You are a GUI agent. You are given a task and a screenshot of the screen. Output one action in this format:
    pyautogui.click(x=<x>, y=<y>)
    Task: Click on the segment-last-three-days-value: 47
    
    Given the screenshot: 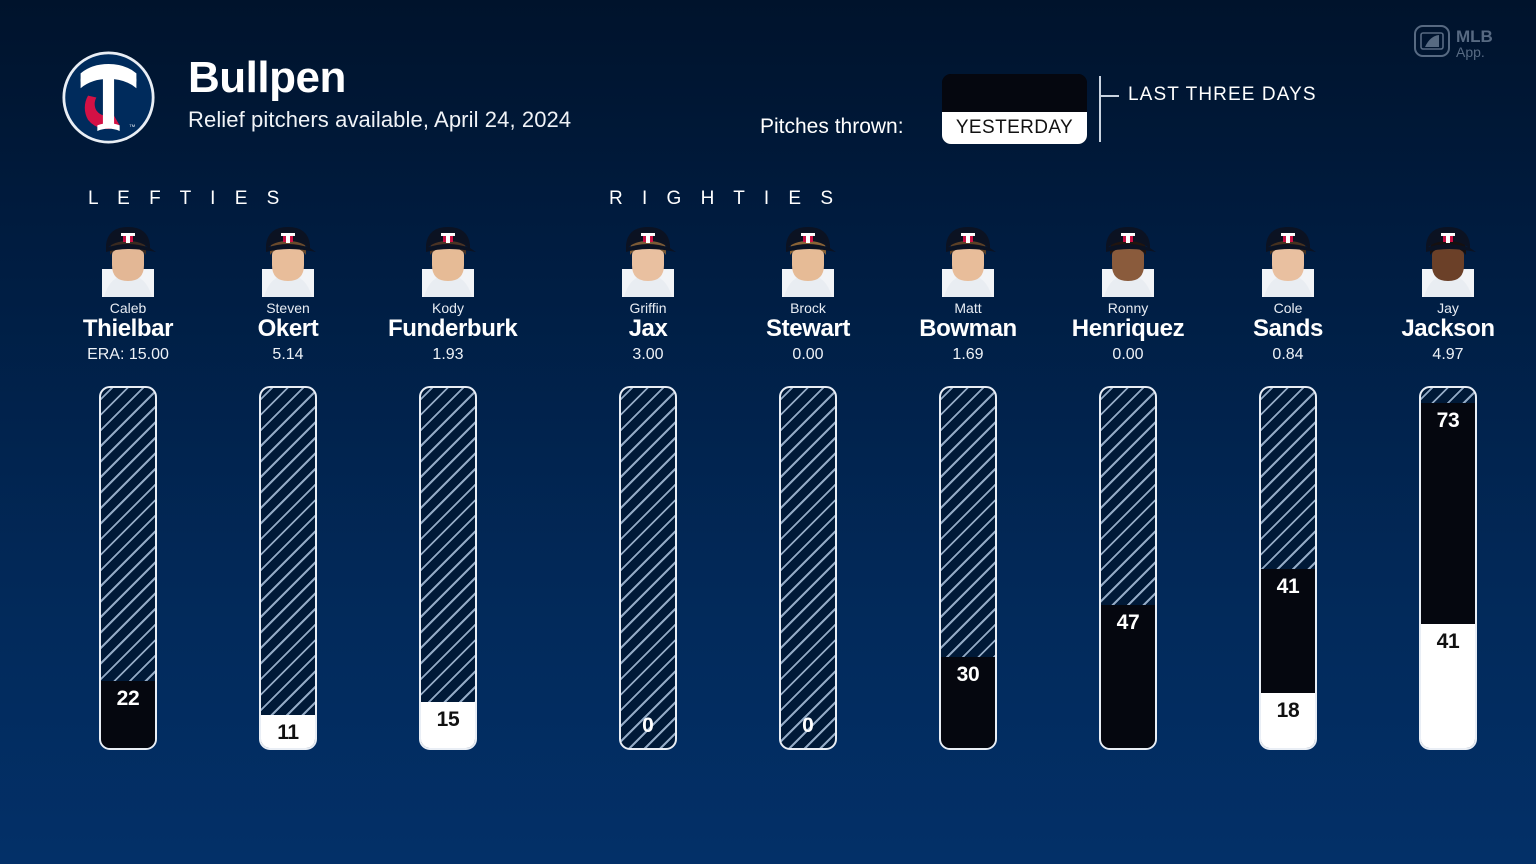 What is the action you would take?
    pyautogui.click(x=1128, y=622)
    